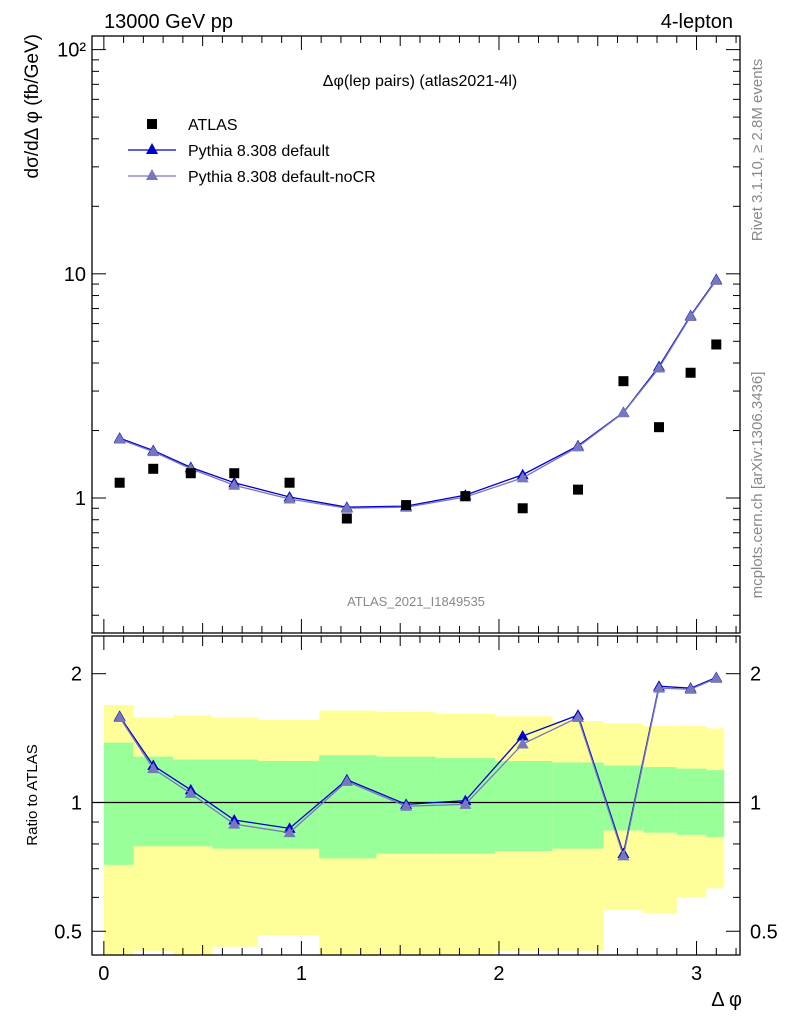 The width and height of the screenshot is (786, 1029). I want to click on ratio-y-axis-label: Ratio to ATLAS, so click(32, 794).